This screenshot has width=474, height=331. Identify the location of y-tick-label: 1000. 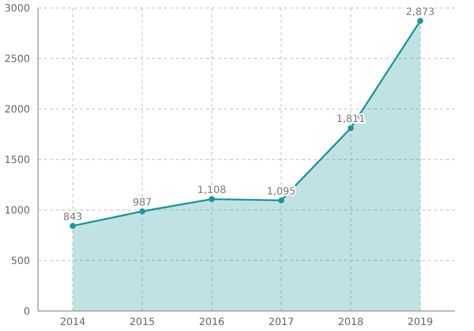
(17, 211).